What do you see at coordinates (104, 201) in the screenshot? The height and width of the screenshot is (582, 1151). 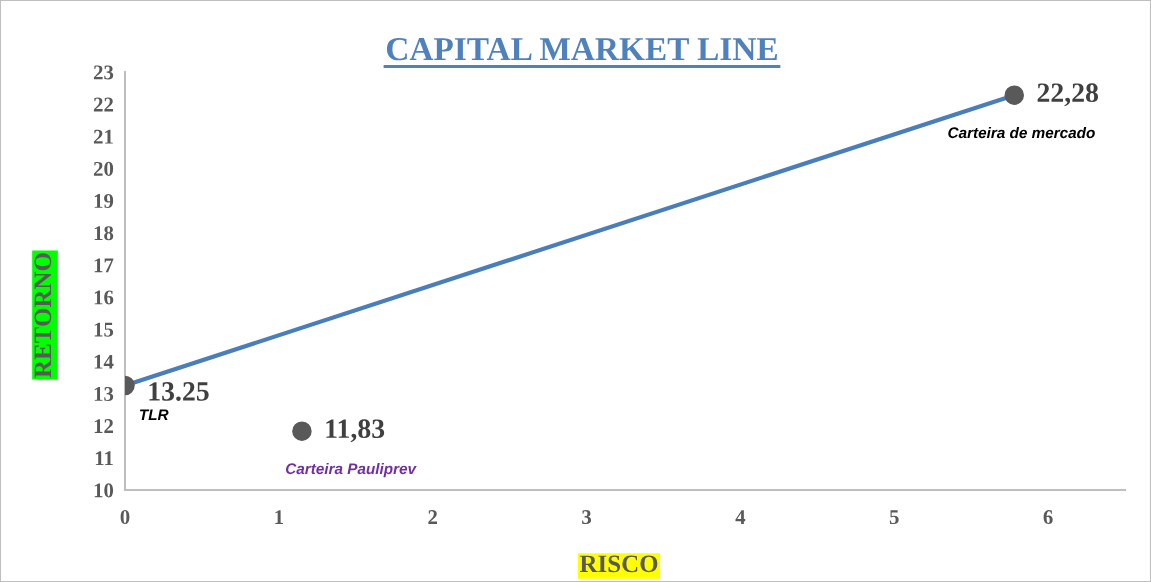 I see `y-tick-label: 19` at bounding box center [104, 201].